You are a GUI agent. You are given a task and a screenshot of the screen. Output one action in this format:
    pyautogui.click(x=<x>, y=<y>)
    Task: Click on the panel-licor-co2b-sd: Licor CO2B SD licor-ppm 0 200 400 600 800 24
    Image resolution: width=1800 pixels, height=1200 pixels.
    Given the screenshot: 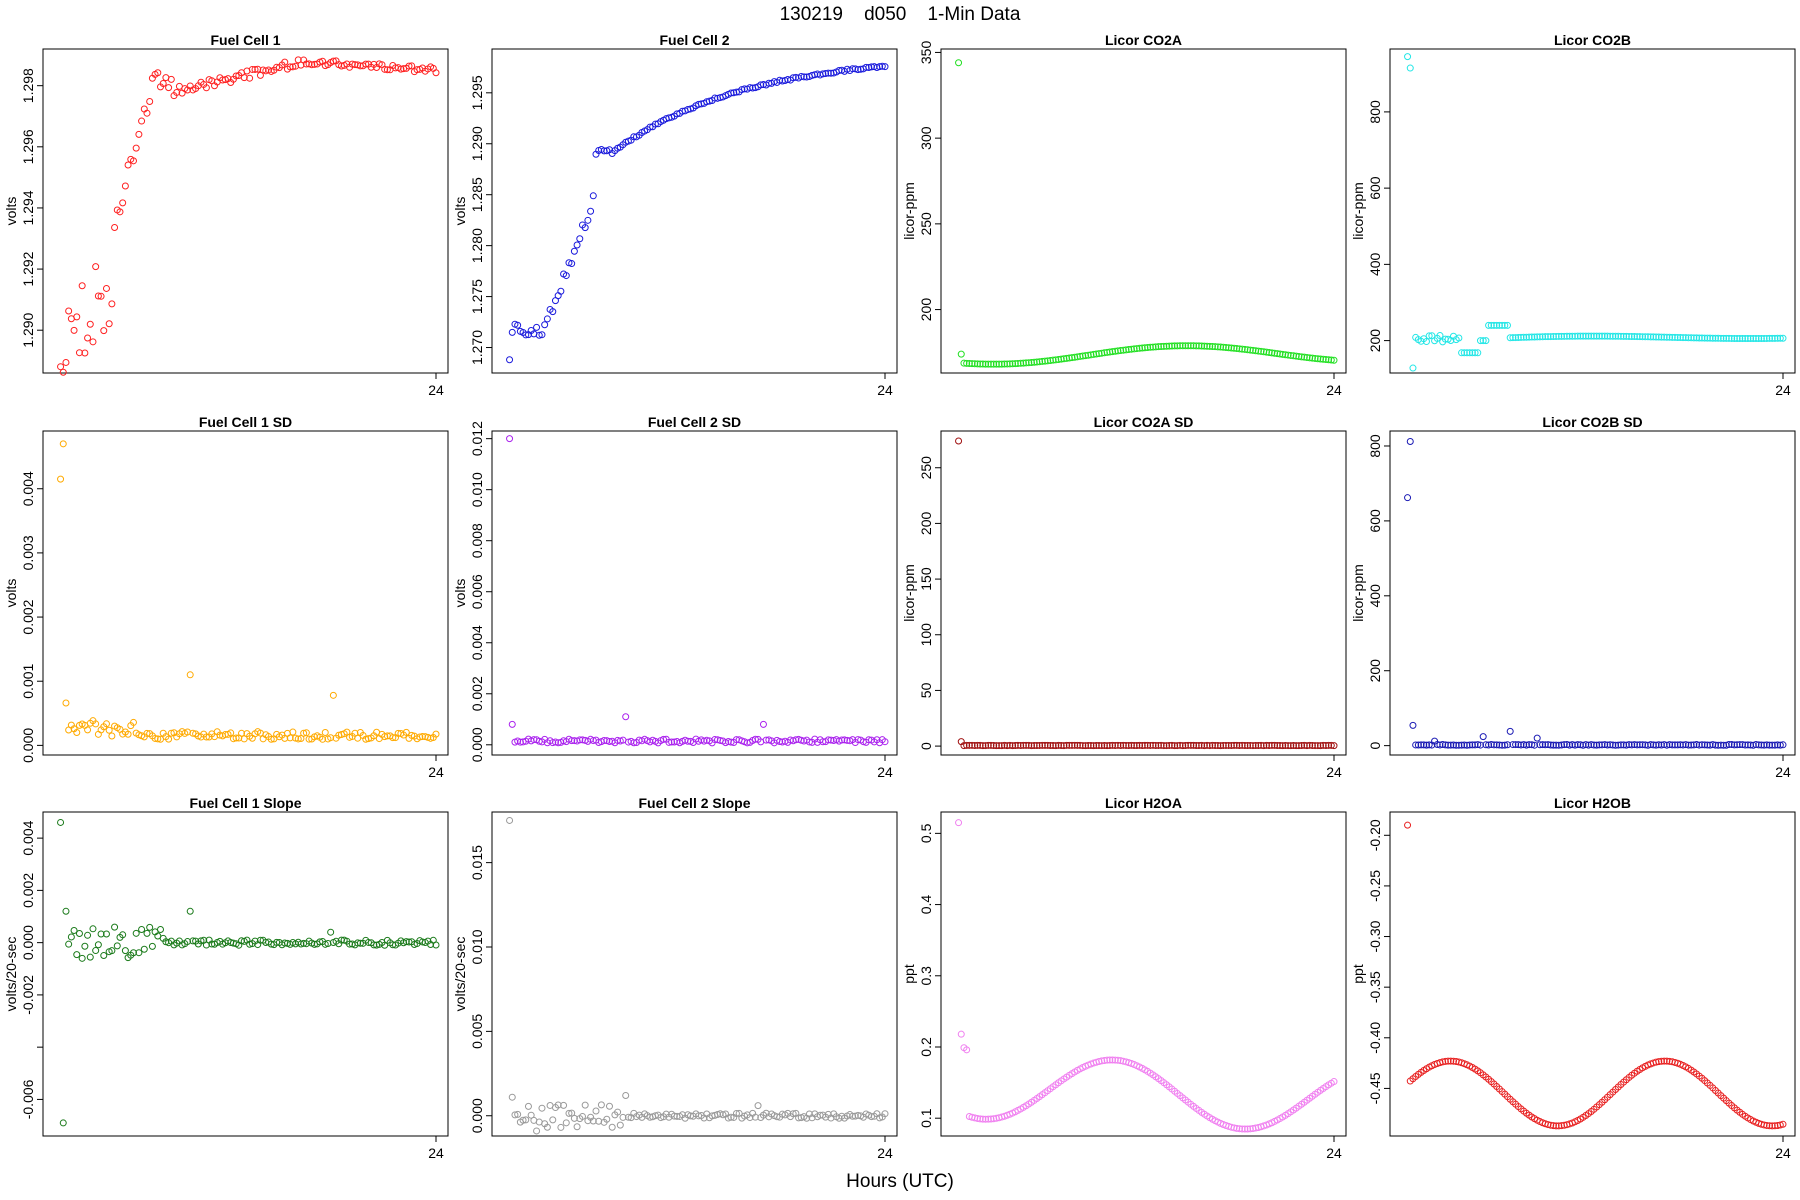 What is the action you would take?
    pyautogui.click(x=1573, y=597)
    